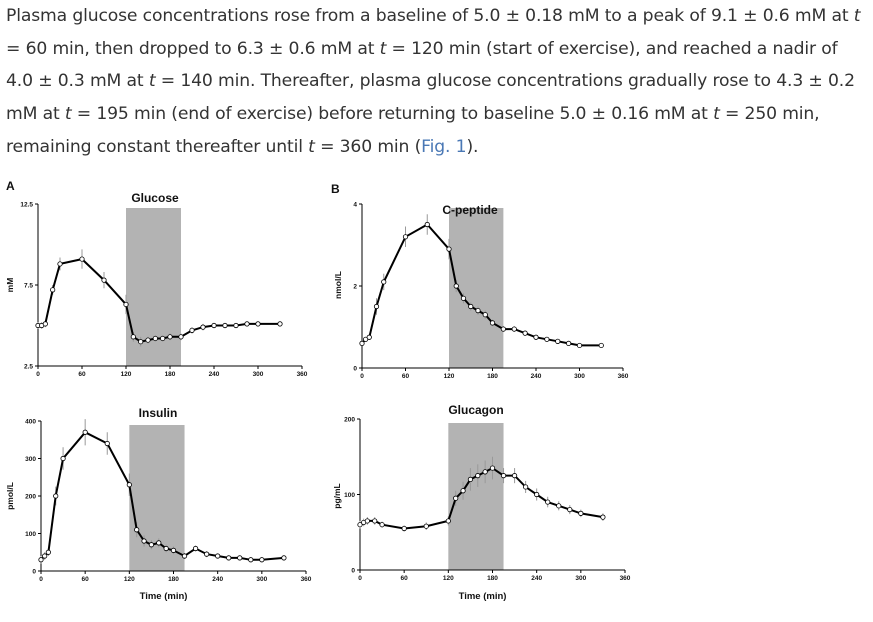 The image size is (873, 622). I want to click on x-tick-label: 300, so click(580, 578).